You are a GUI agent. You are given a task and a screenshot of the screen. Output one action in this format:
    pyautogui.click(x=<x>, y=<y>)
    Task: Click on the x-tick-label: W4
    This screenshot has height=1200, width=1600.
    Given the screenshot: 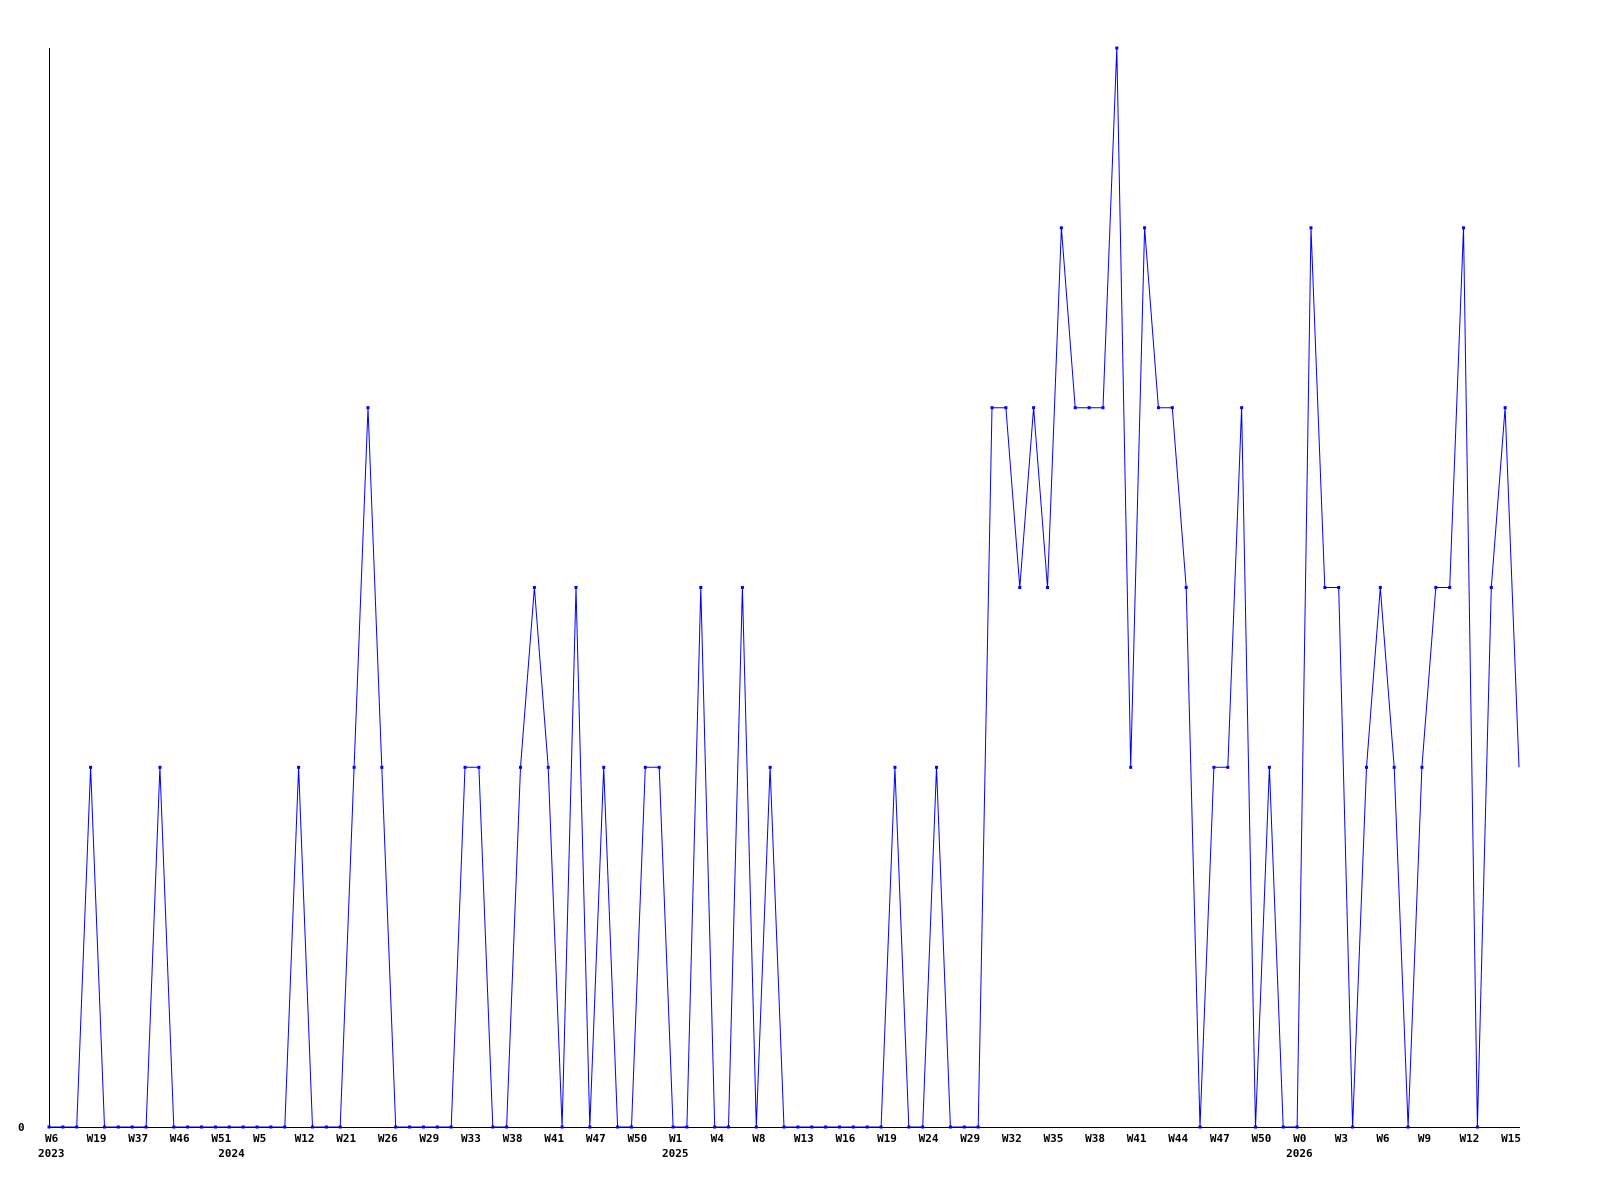 What is the action you would take?
    pyautogui.click(x=718, y=1138)
    